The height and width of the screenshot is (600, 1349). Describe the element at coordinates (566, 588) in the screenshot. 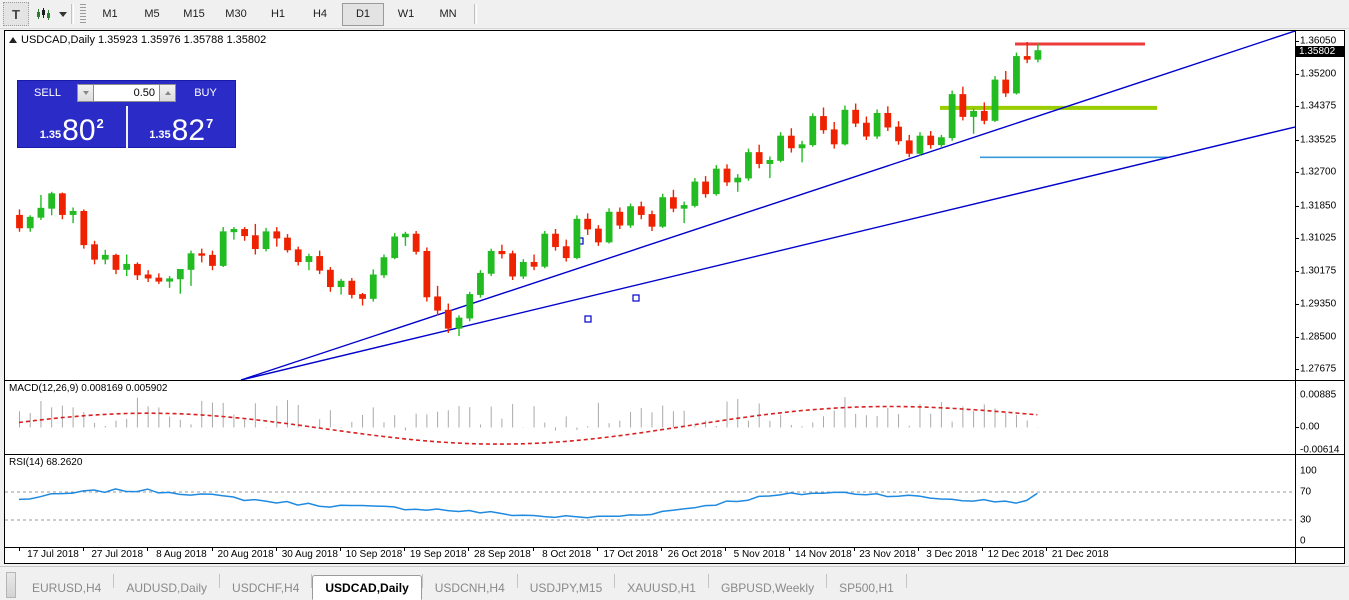

I see `chart-tab-usdjpy-m15: USDJPY,M15` at that location.